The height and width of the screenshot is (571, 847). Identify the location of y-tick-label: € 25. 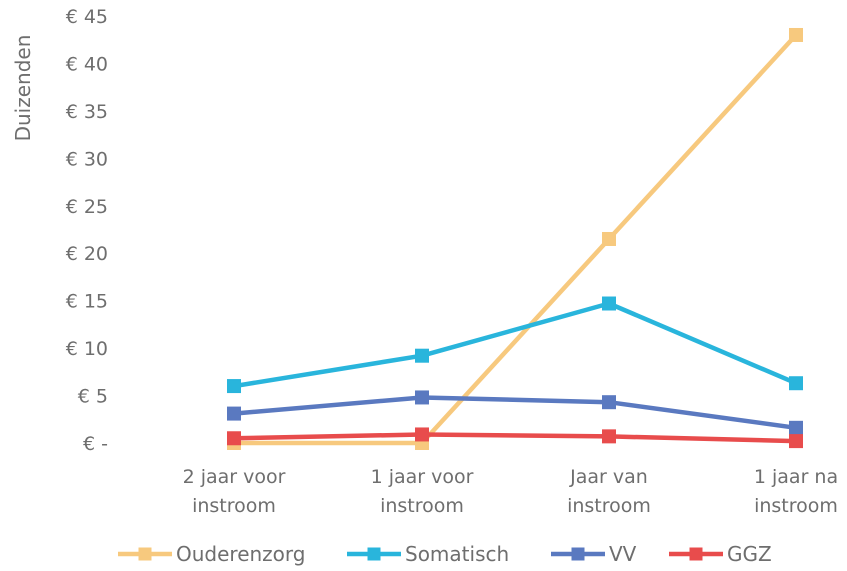
(87, 207).